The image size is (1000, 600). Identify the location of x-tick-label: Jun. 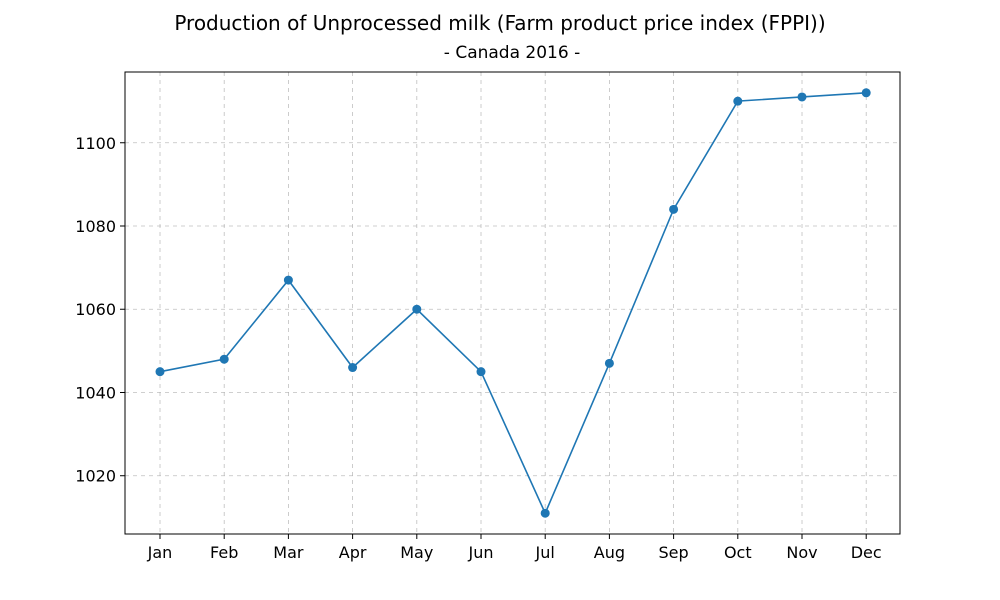
(481, 552).